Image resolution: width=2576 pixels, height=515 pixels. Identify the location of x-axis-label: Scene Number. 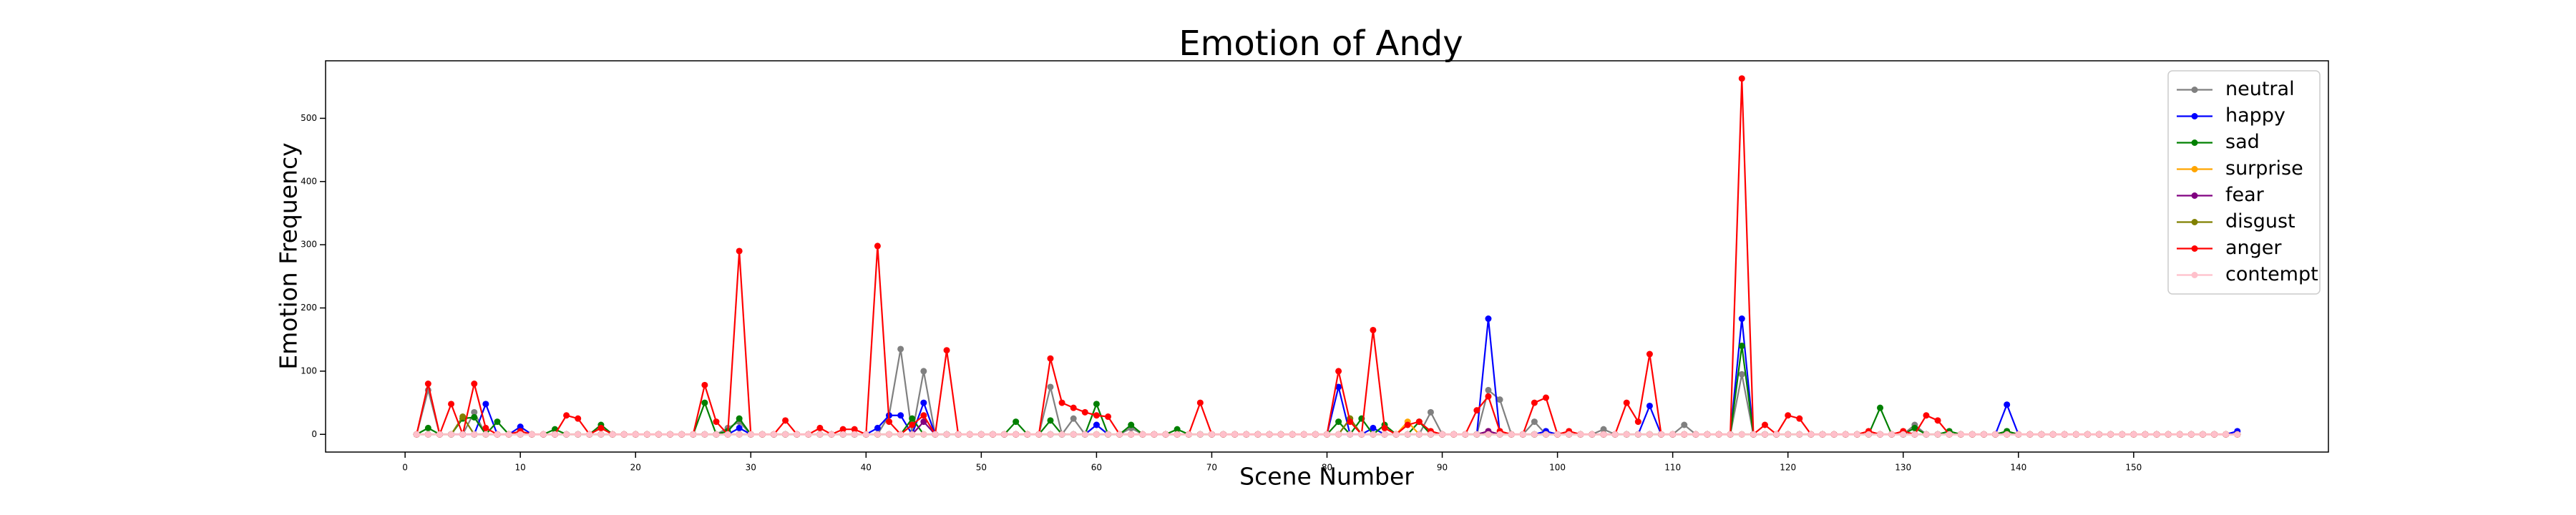
(1326, 477).